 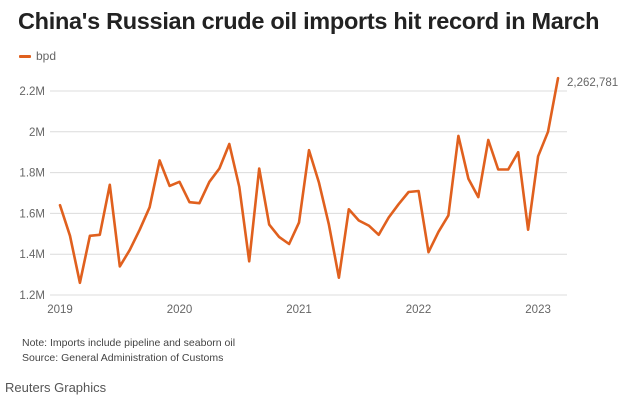 I want to click on x-tick-label: 2022, so click(x=419, y=310).